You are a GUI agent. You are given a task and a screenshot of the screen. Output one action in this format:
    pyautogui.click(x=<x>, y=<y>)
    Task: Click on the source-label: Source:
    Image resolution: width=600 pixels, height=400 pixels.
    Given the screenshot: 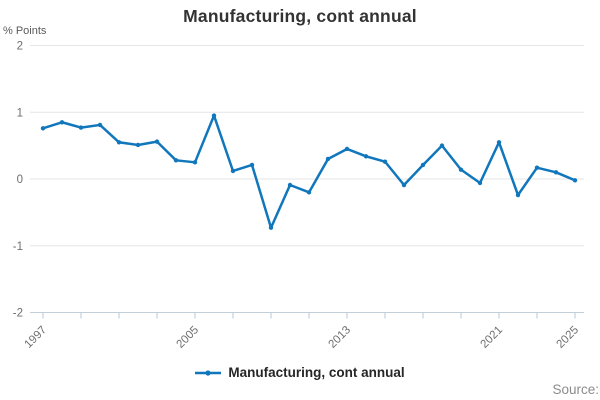 What is the action you would take?
    pyautogui.click(x=575, y=389)
    